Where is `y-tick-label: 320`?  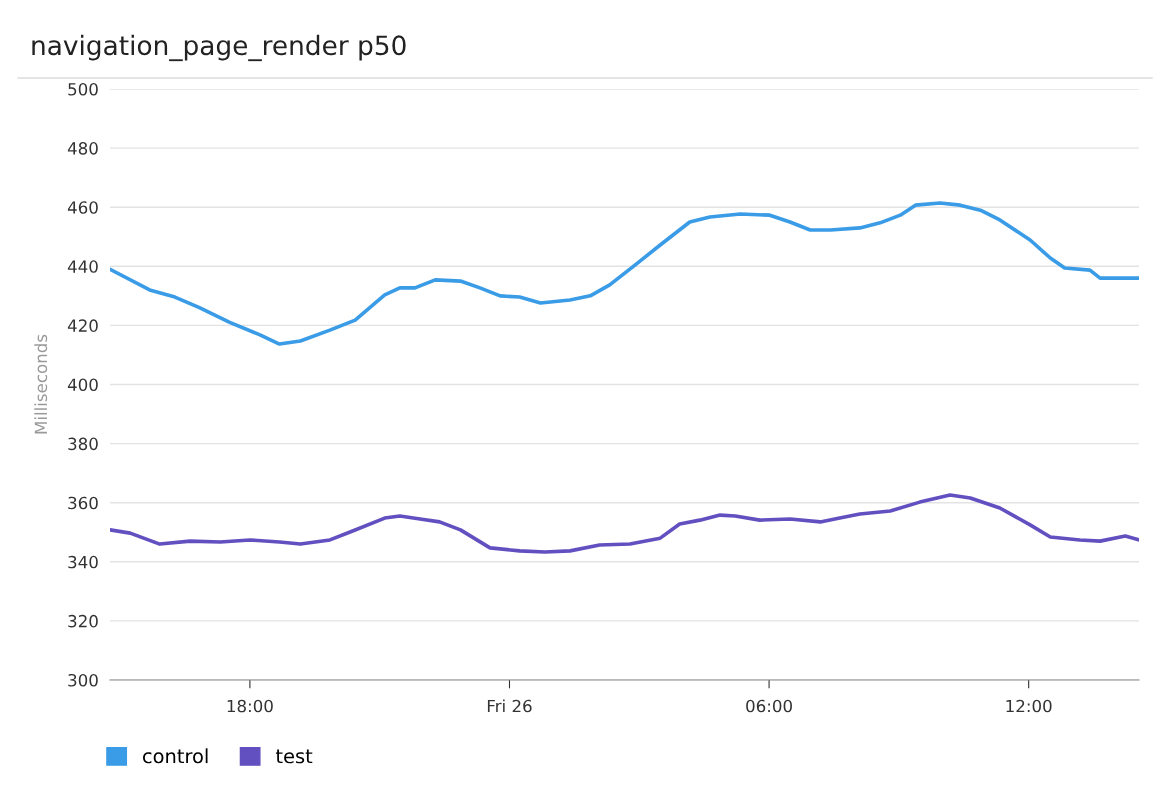 y-tick-label: 320 is located at coordinates (83, 621).